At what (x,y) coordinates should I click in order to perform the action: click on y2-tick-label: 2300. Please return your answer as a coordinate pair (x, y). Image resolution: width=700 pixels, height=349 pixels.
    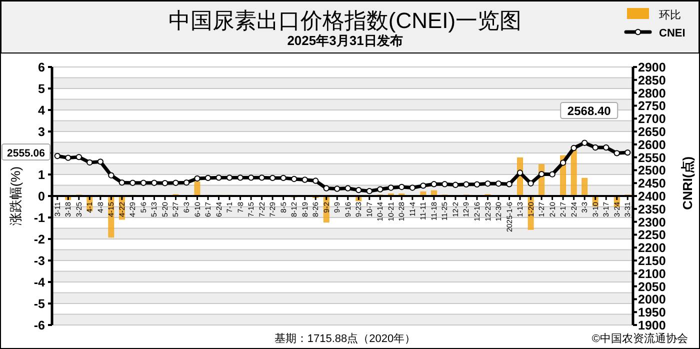
    Looking at the image, I should click on (652, 222).